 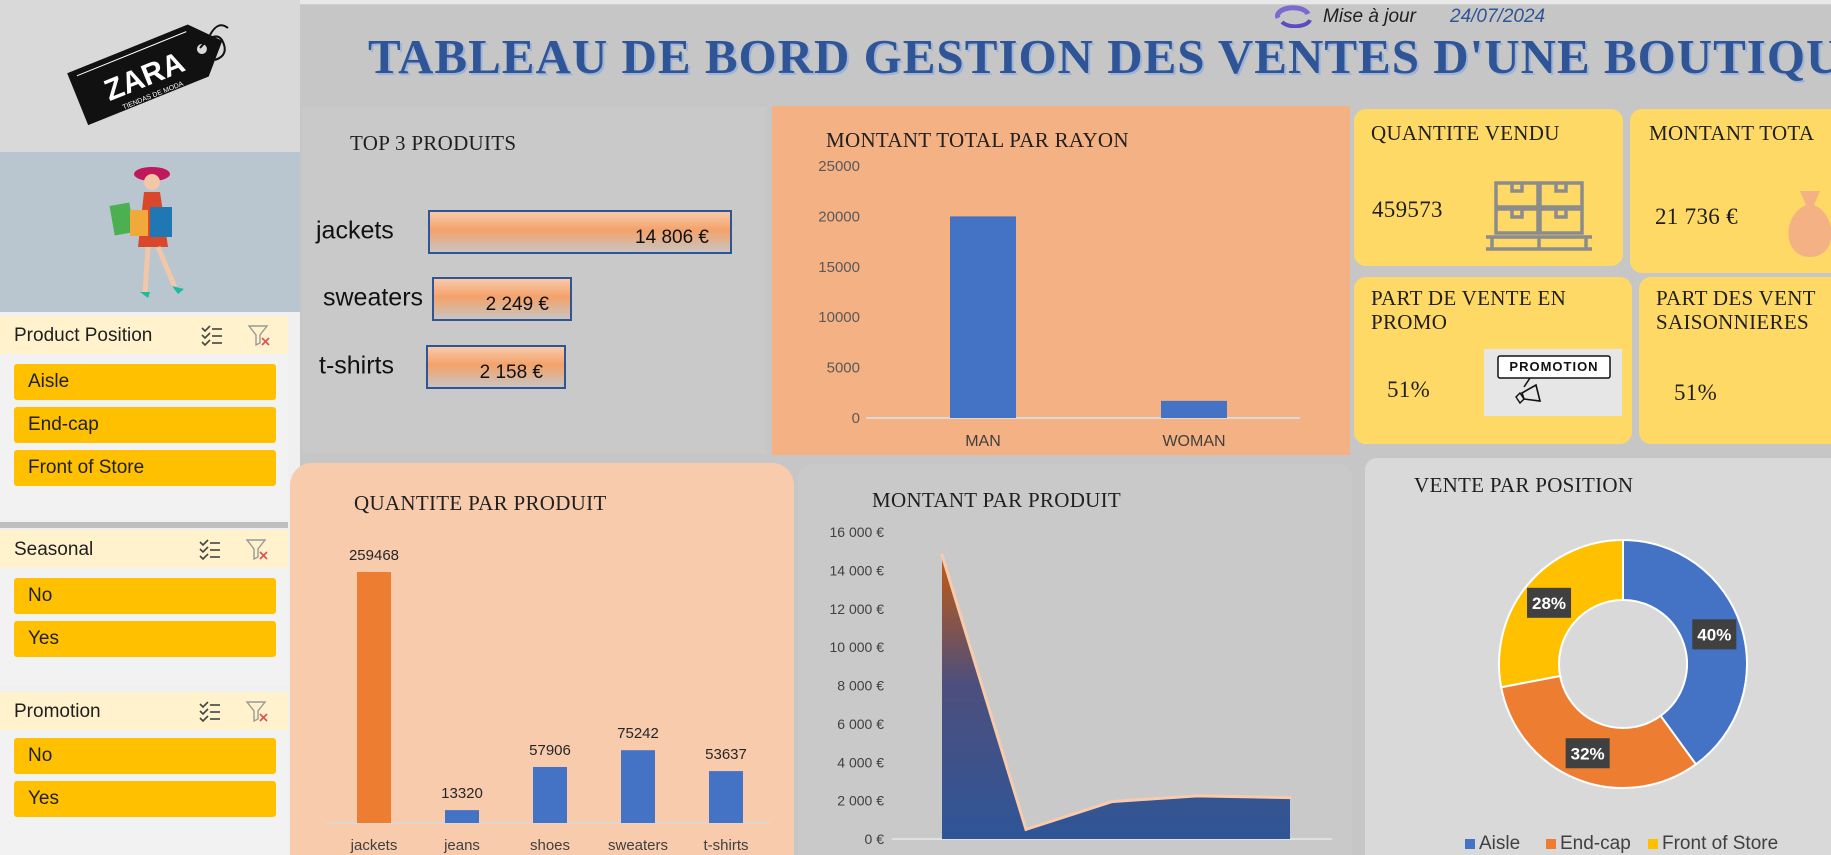 I want to click on top3-bar-label: 14 806 €, so click(x=672, y=237).